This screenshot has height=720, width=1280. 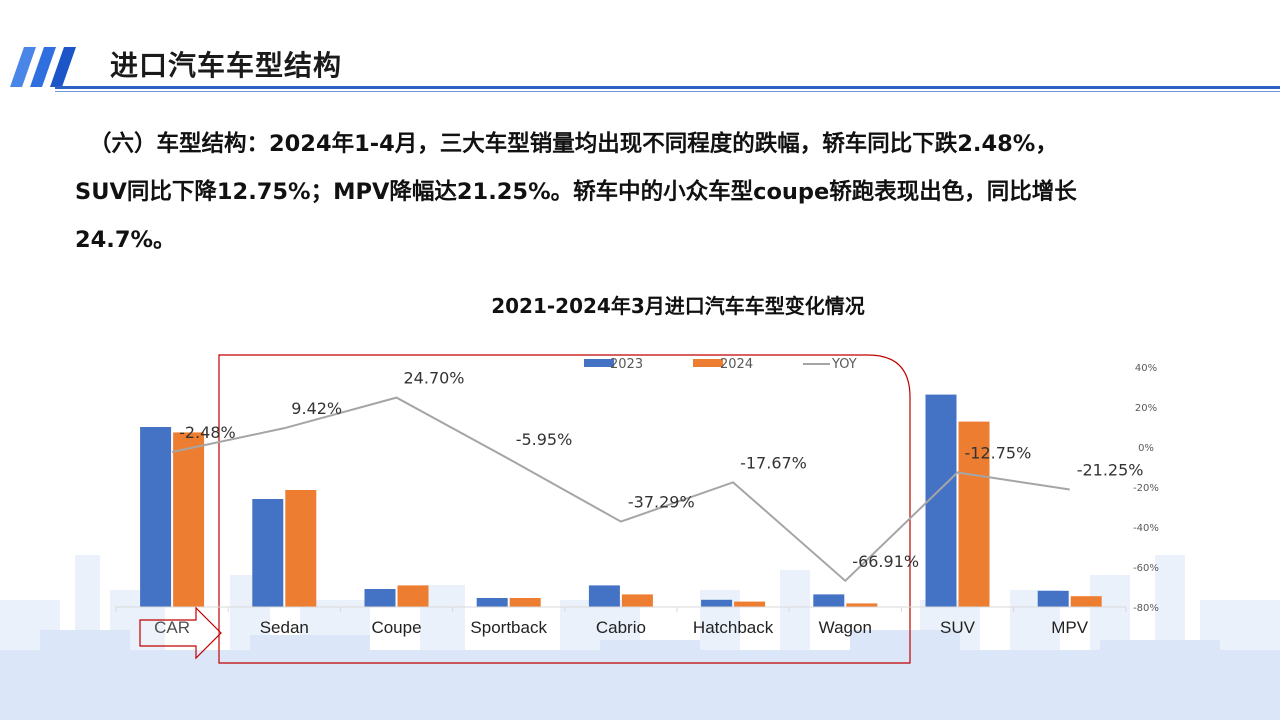 I want to click on bar-2024-cabrio, so click(x=637, y=600).